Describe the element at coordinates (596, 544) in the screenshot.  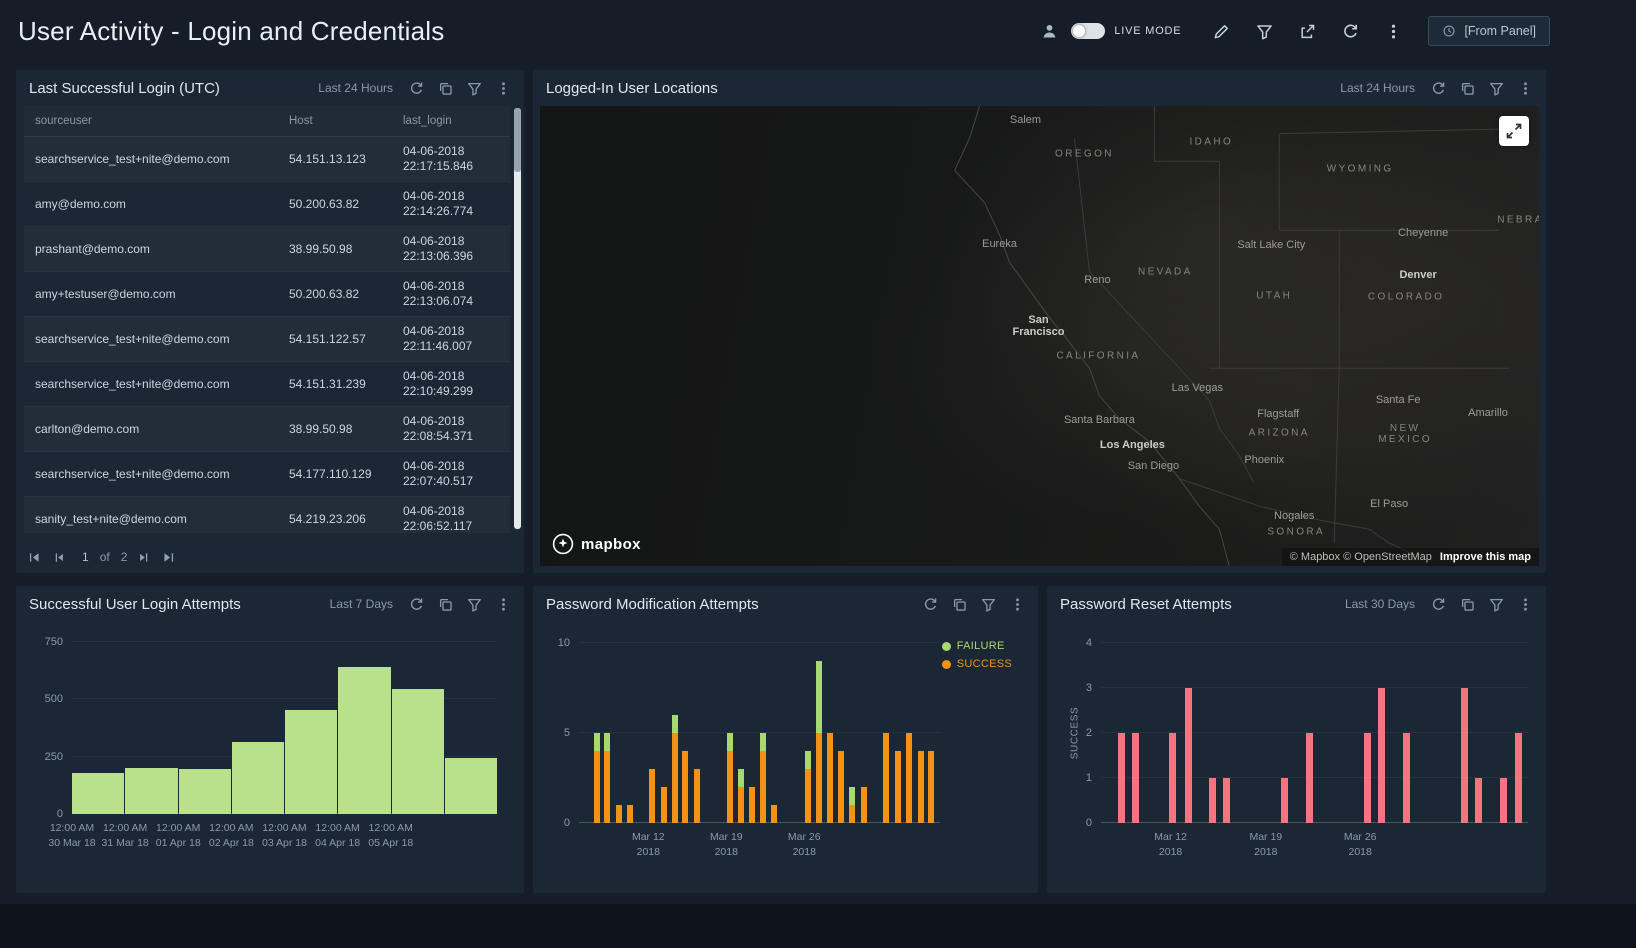
I see `mapbox-logo: mapbox` at that location.